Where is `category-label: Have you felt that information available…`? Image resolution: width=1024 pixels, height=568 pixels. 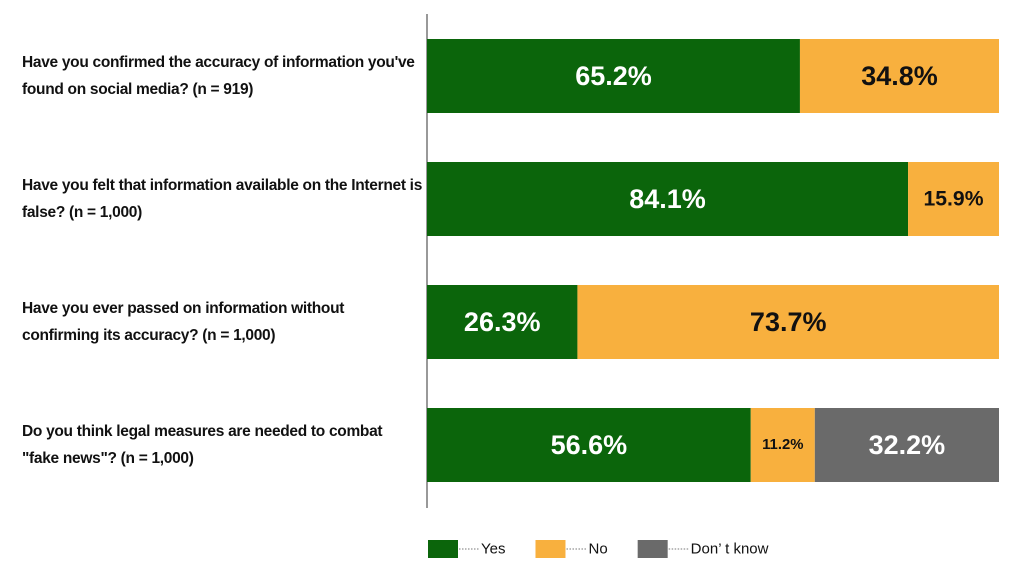 category-label: Have you felt that information available… is located at coordinates (222, 199).